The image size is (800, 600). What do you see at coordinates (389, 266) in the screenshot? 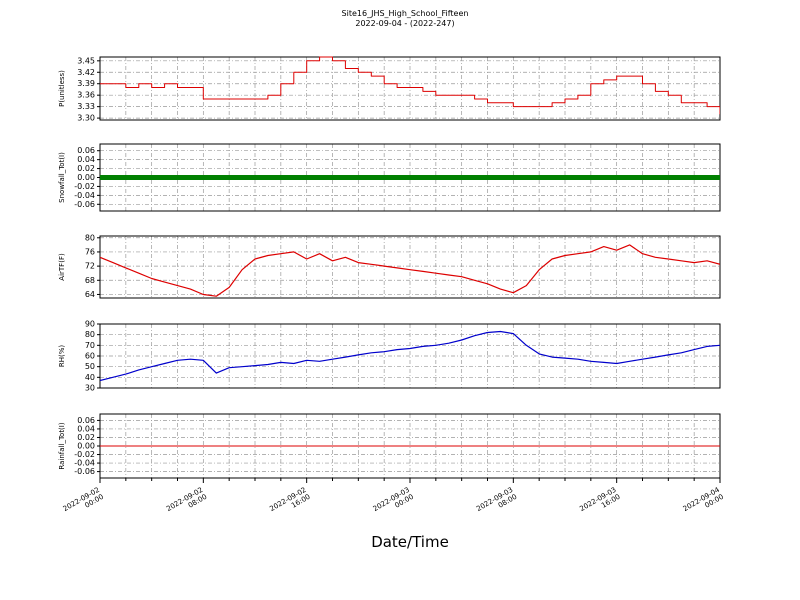
I see `panel-AirTF: 64 68 72 76 80 AirTF(F)` at bounding box center [389, 266].